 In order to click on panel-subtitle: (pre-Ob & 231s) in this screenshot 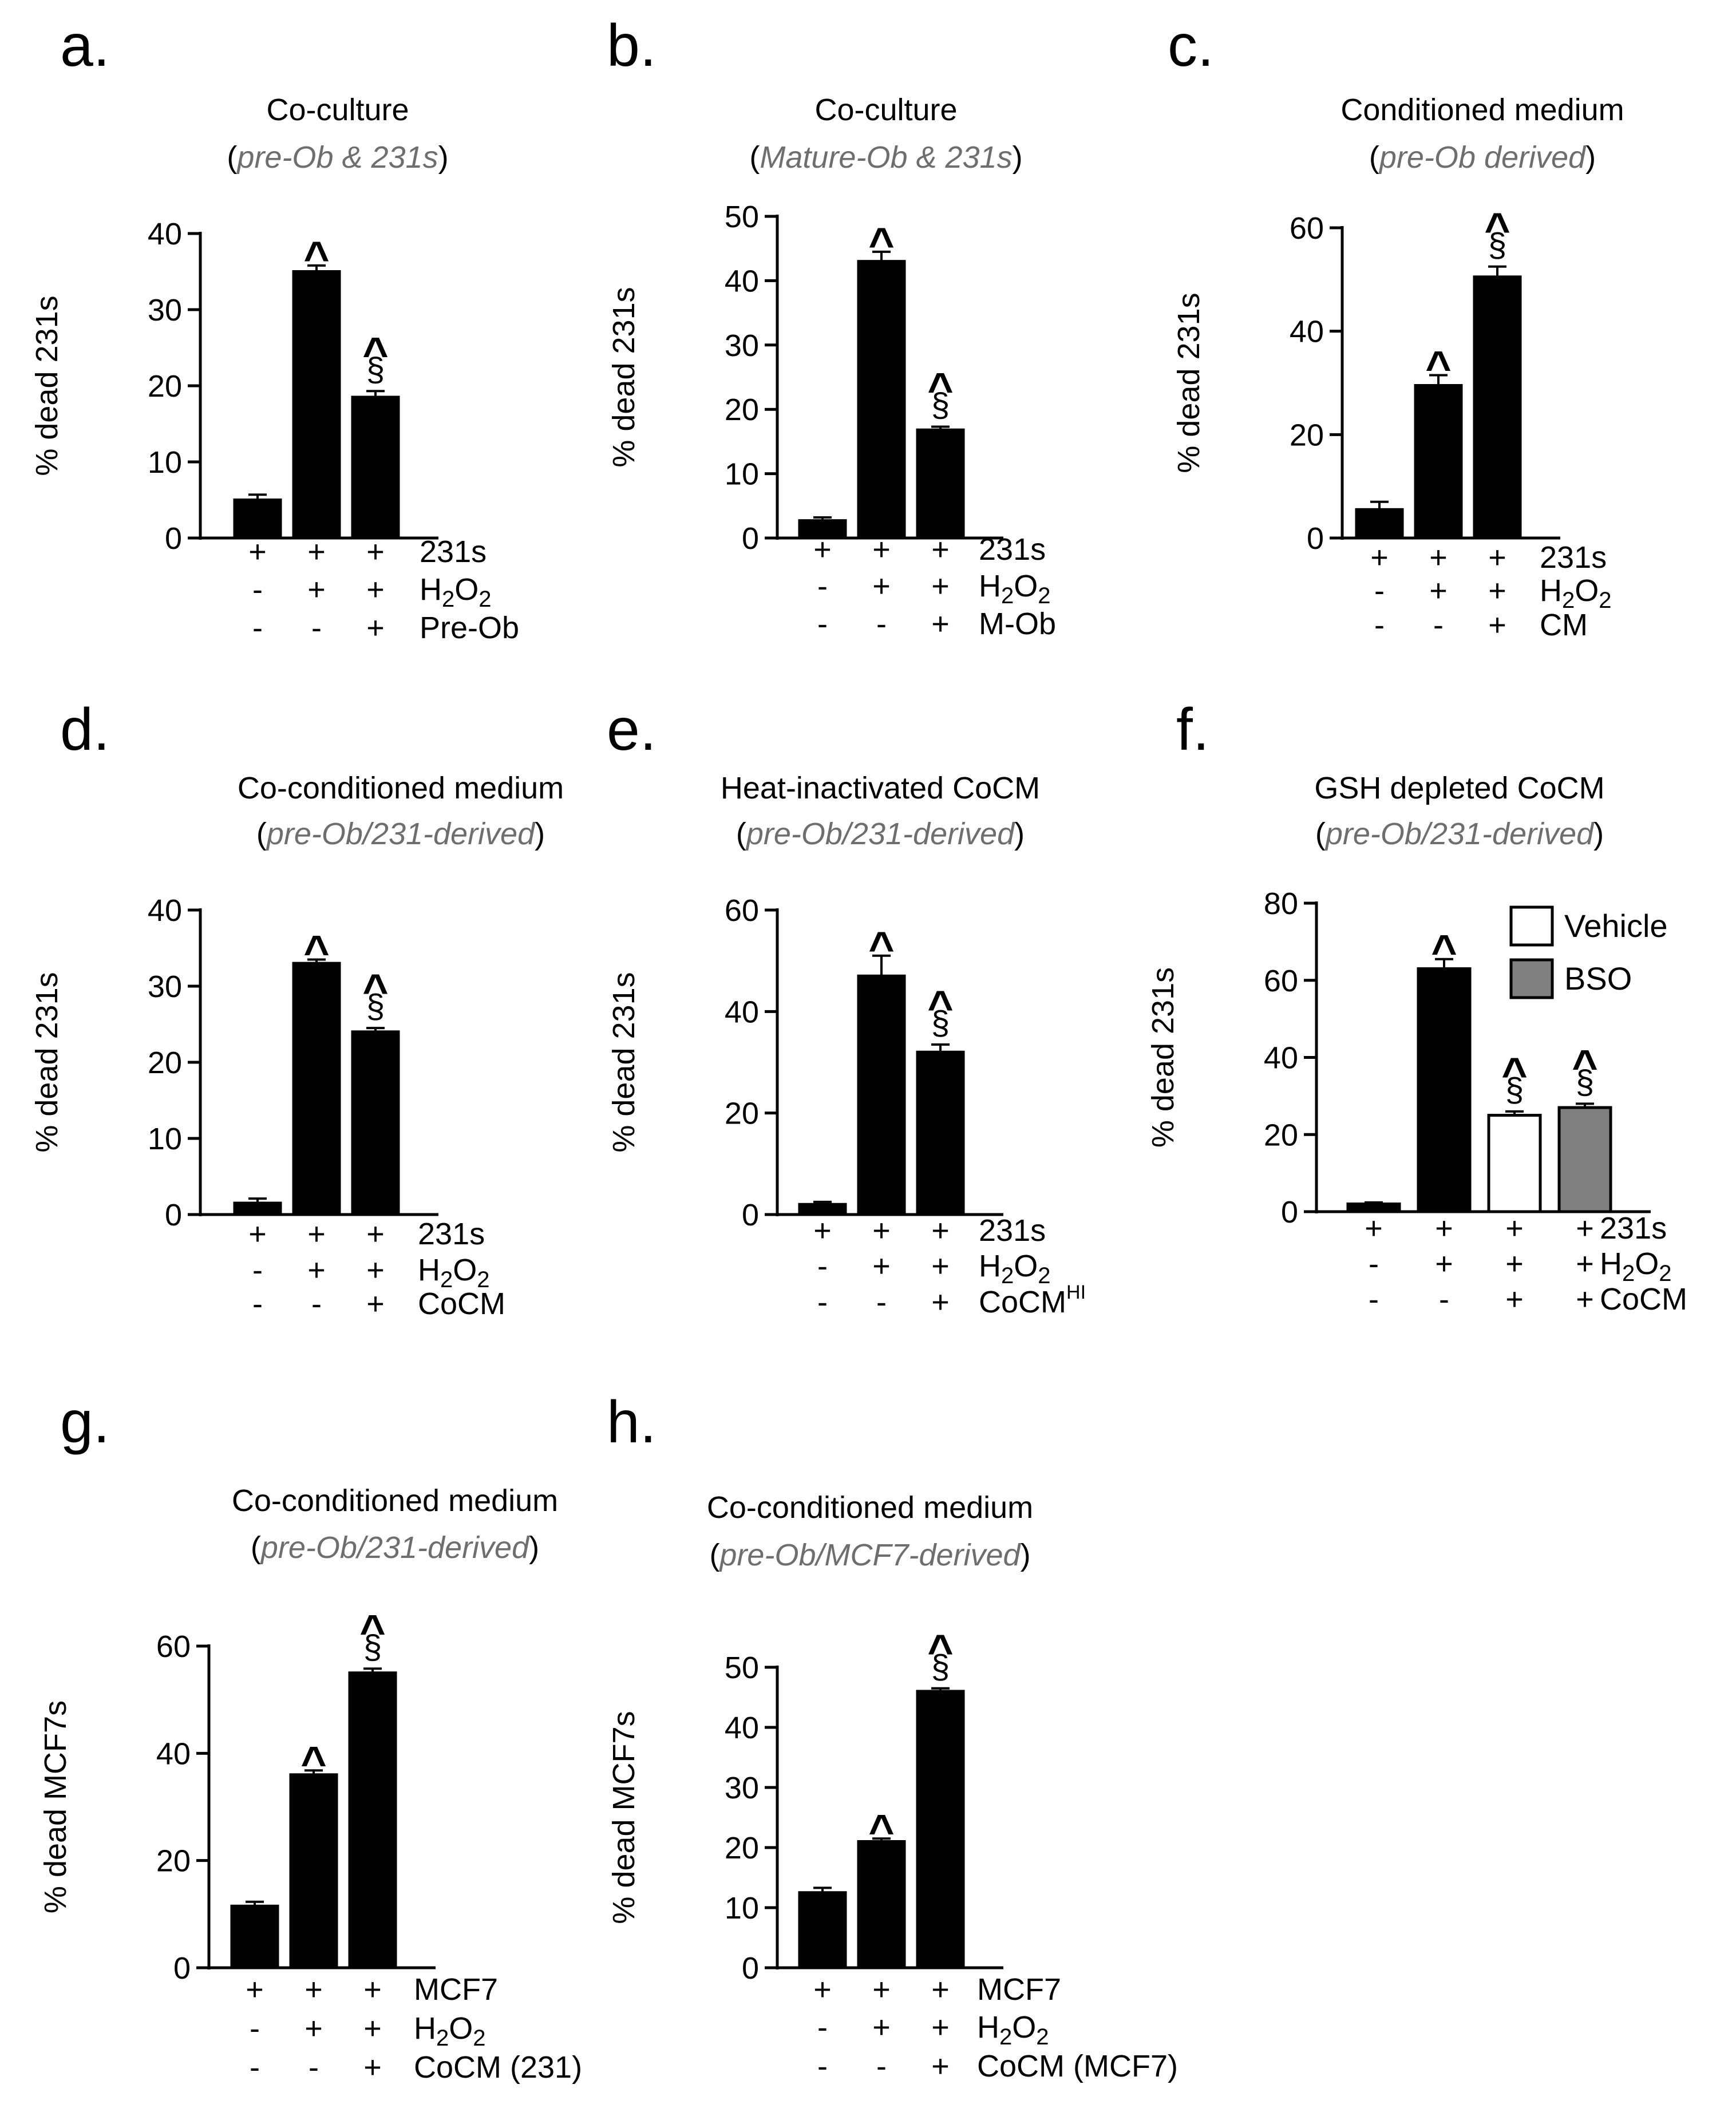, I will do `click(337, 157)`.